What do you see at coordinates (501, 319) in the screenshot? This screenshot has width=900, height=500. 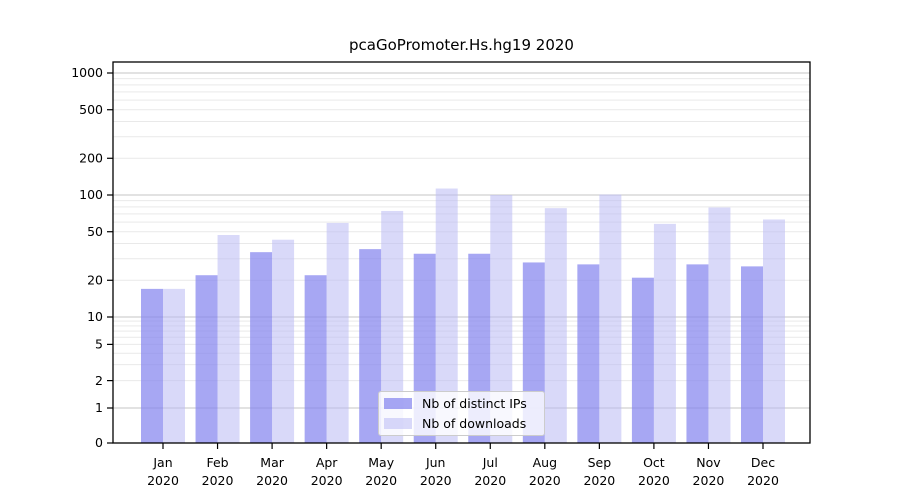 I see `bar-downloads-jul` at bounding box center [501, 319].